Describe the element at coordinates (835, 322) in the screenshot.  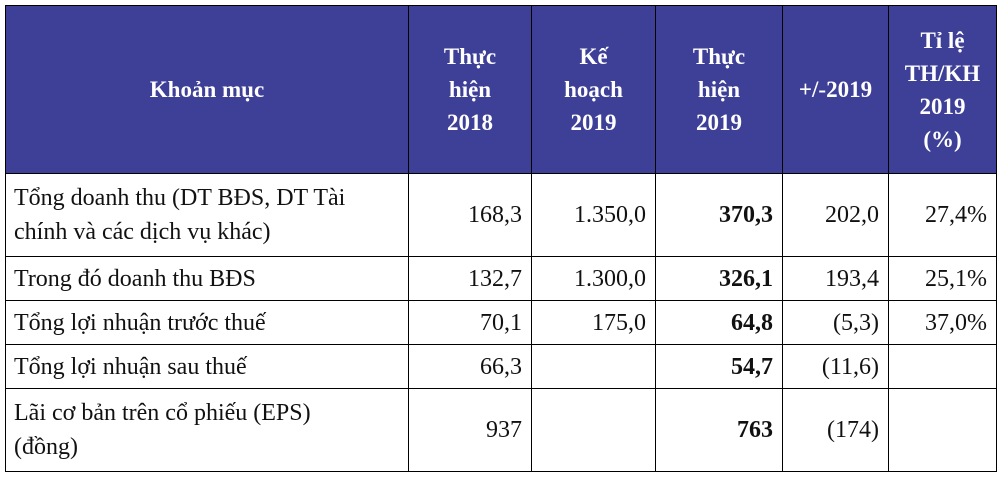
I see `cell-change: (5,3)` at that location.